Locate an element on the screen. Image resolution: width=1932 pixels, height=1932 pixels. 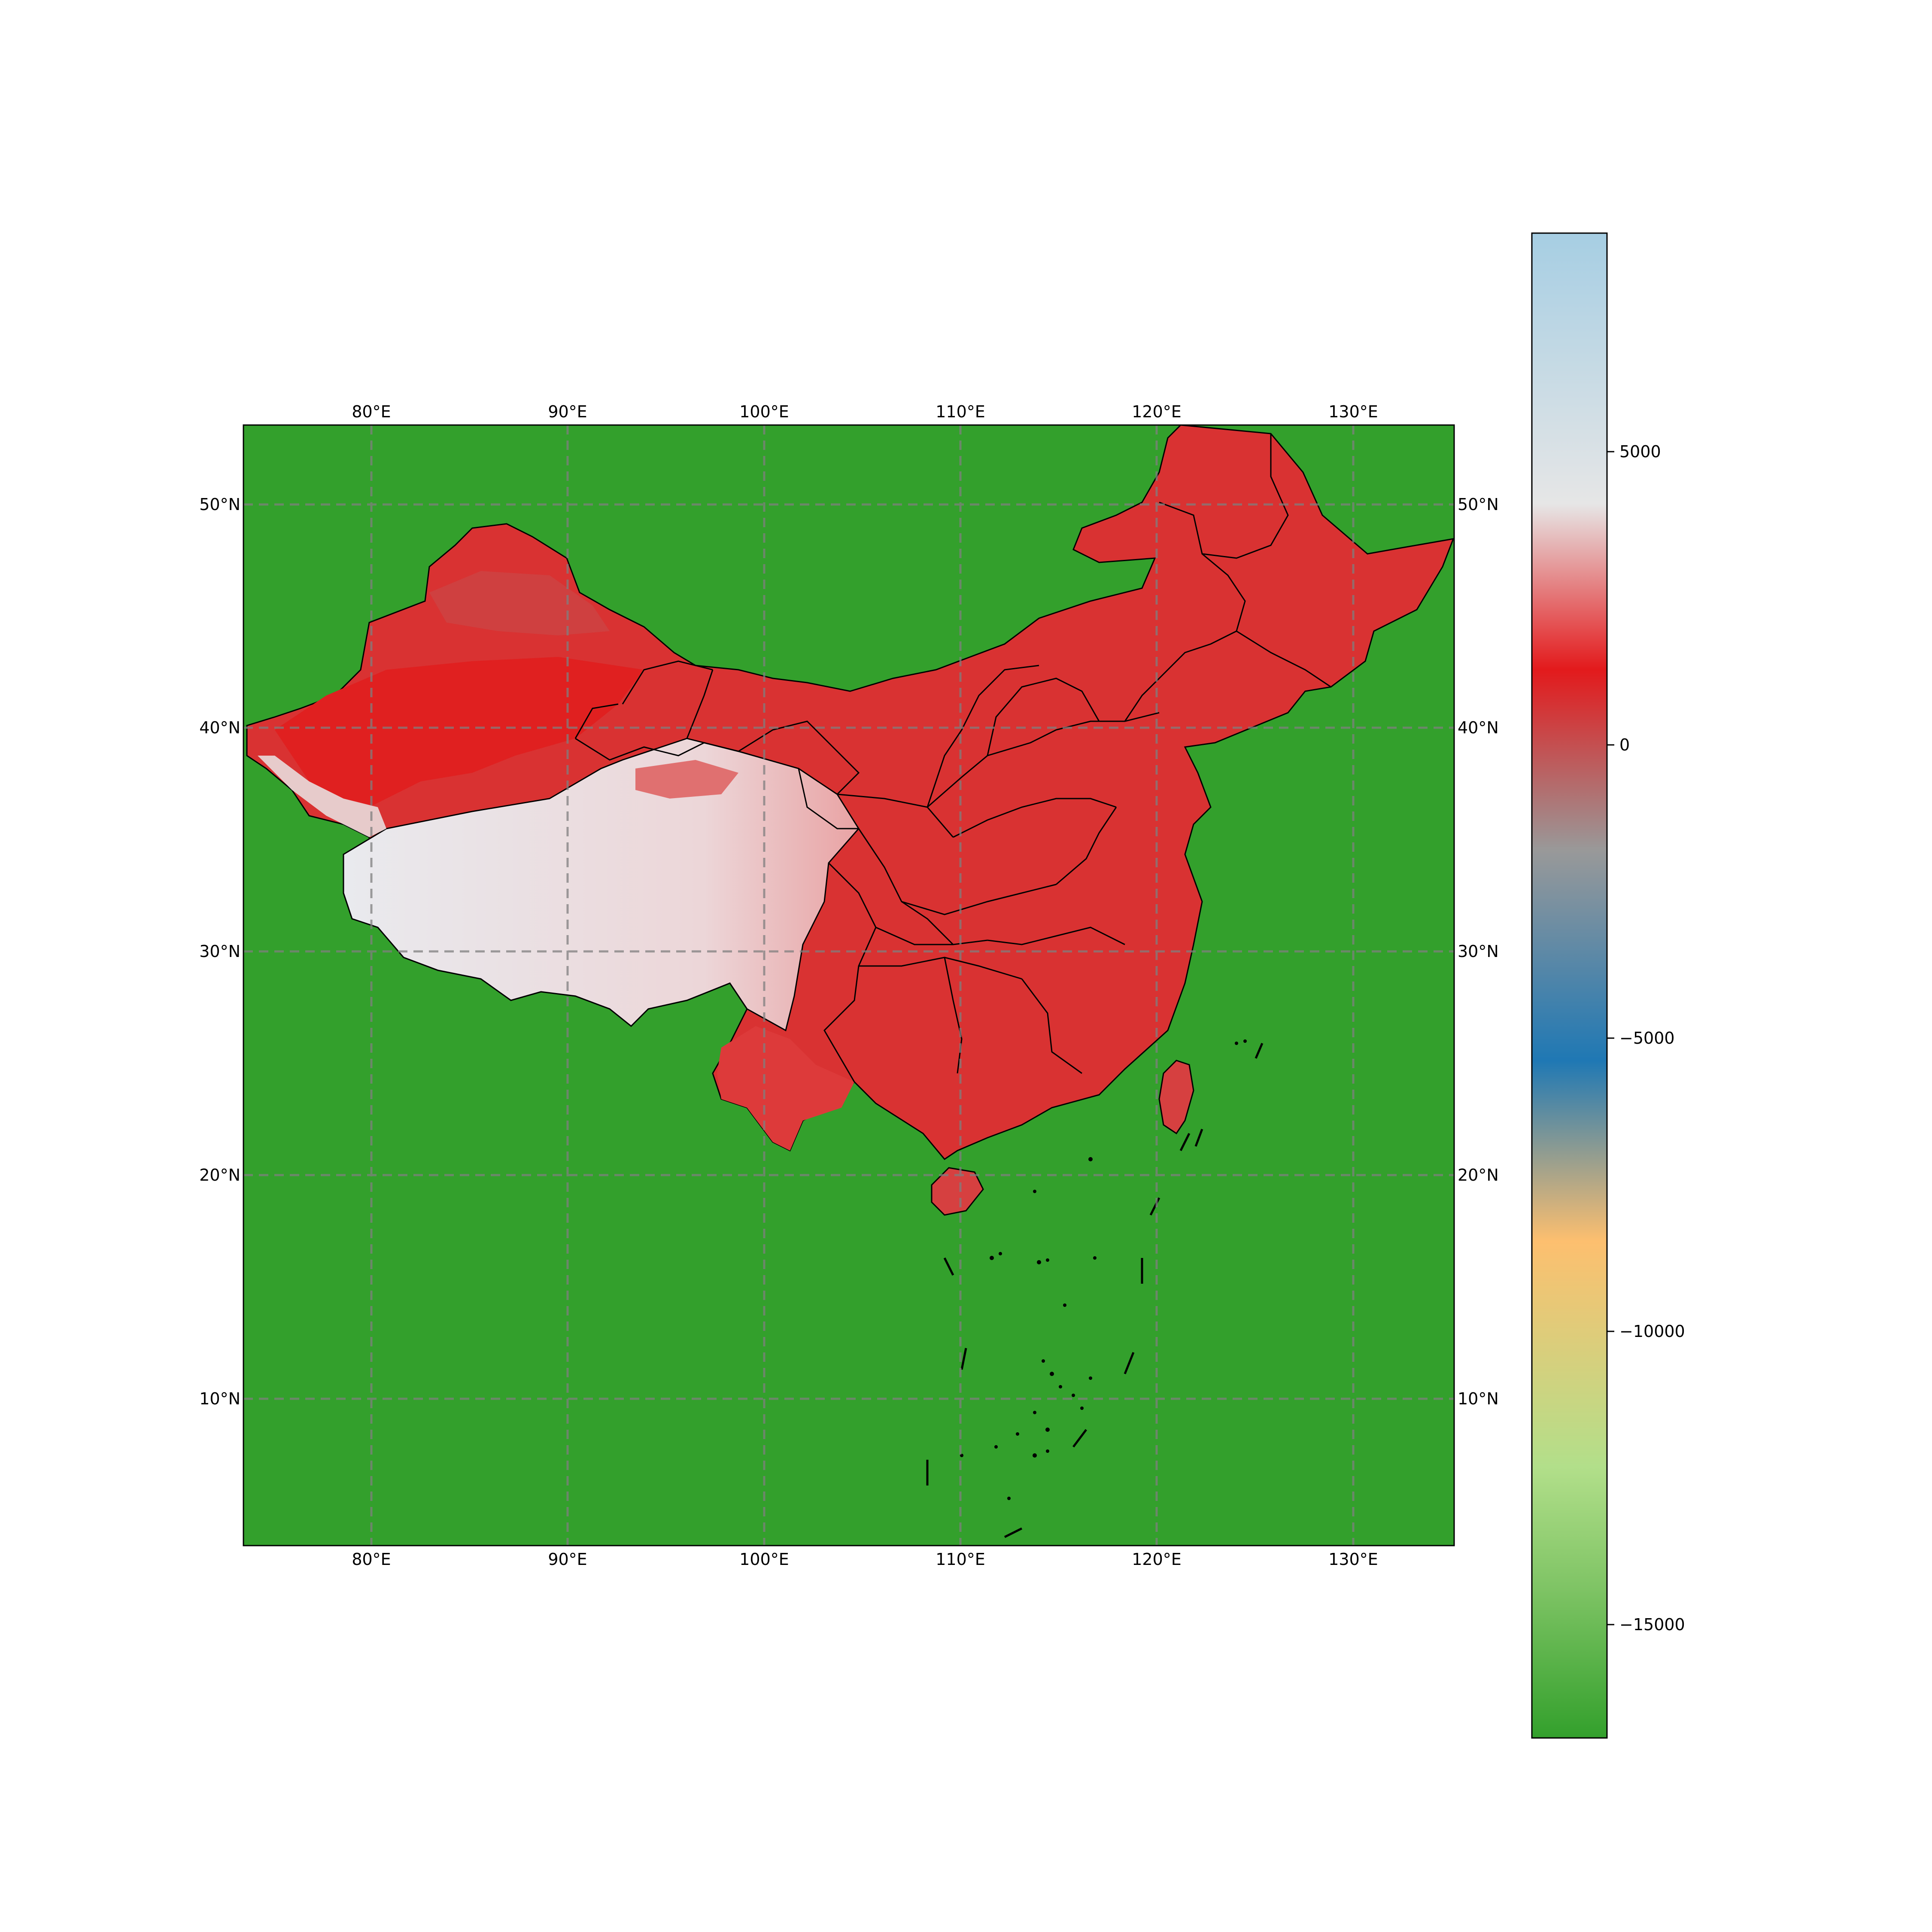
qaidam-basin is located at coordinates (686, 779).